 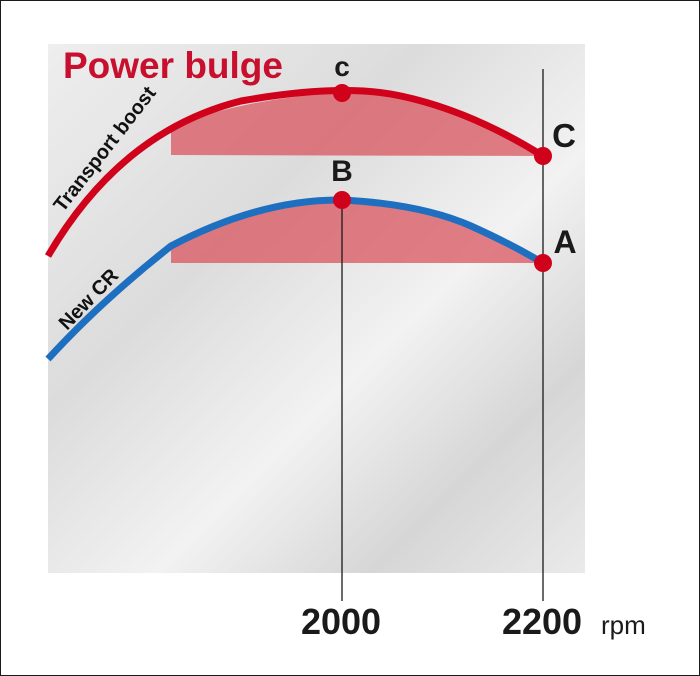 What do you see at coordinates (564, 242) in the screenshot?
I see `point-label-a: A` at bounding box center [564, 242].